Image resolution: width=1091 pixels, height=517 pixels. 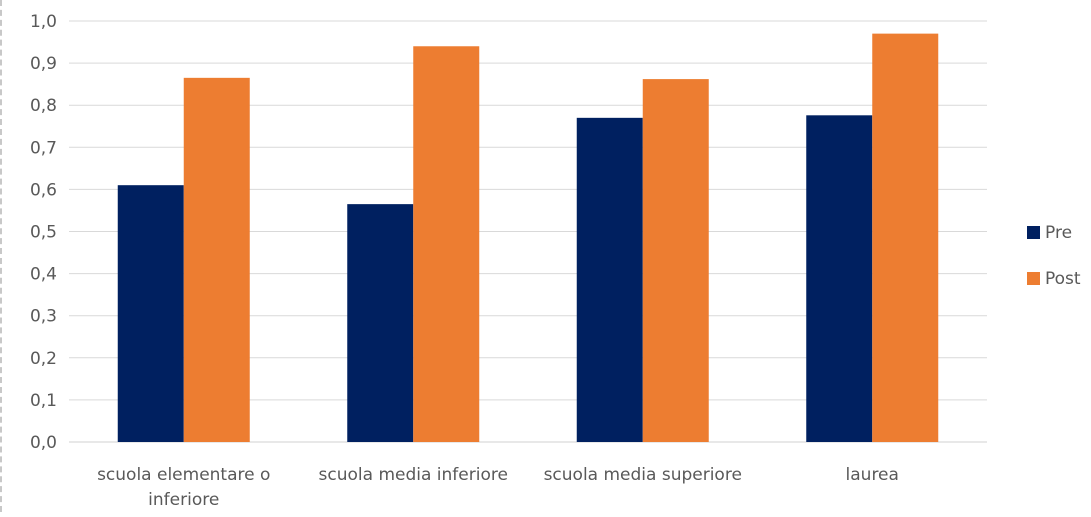 I want to click on x-category-label: scuola media superiore, so click(x=643, y=475).